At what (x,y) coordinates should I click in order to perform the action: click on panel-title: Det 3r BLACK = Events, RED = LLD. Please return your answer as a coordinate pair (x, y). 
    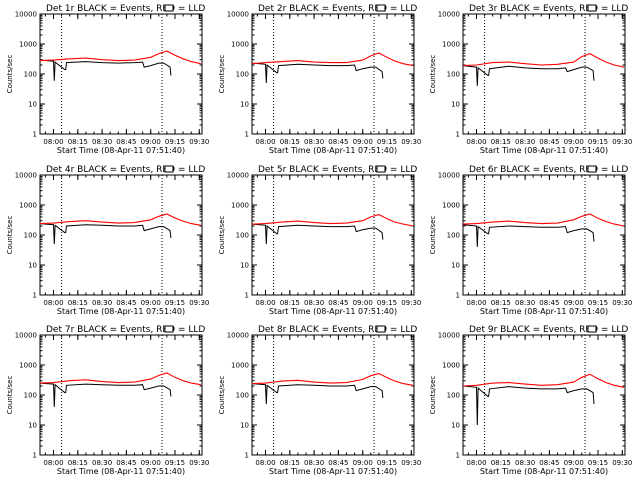
    Looking at the image, I should click on (548, 9).